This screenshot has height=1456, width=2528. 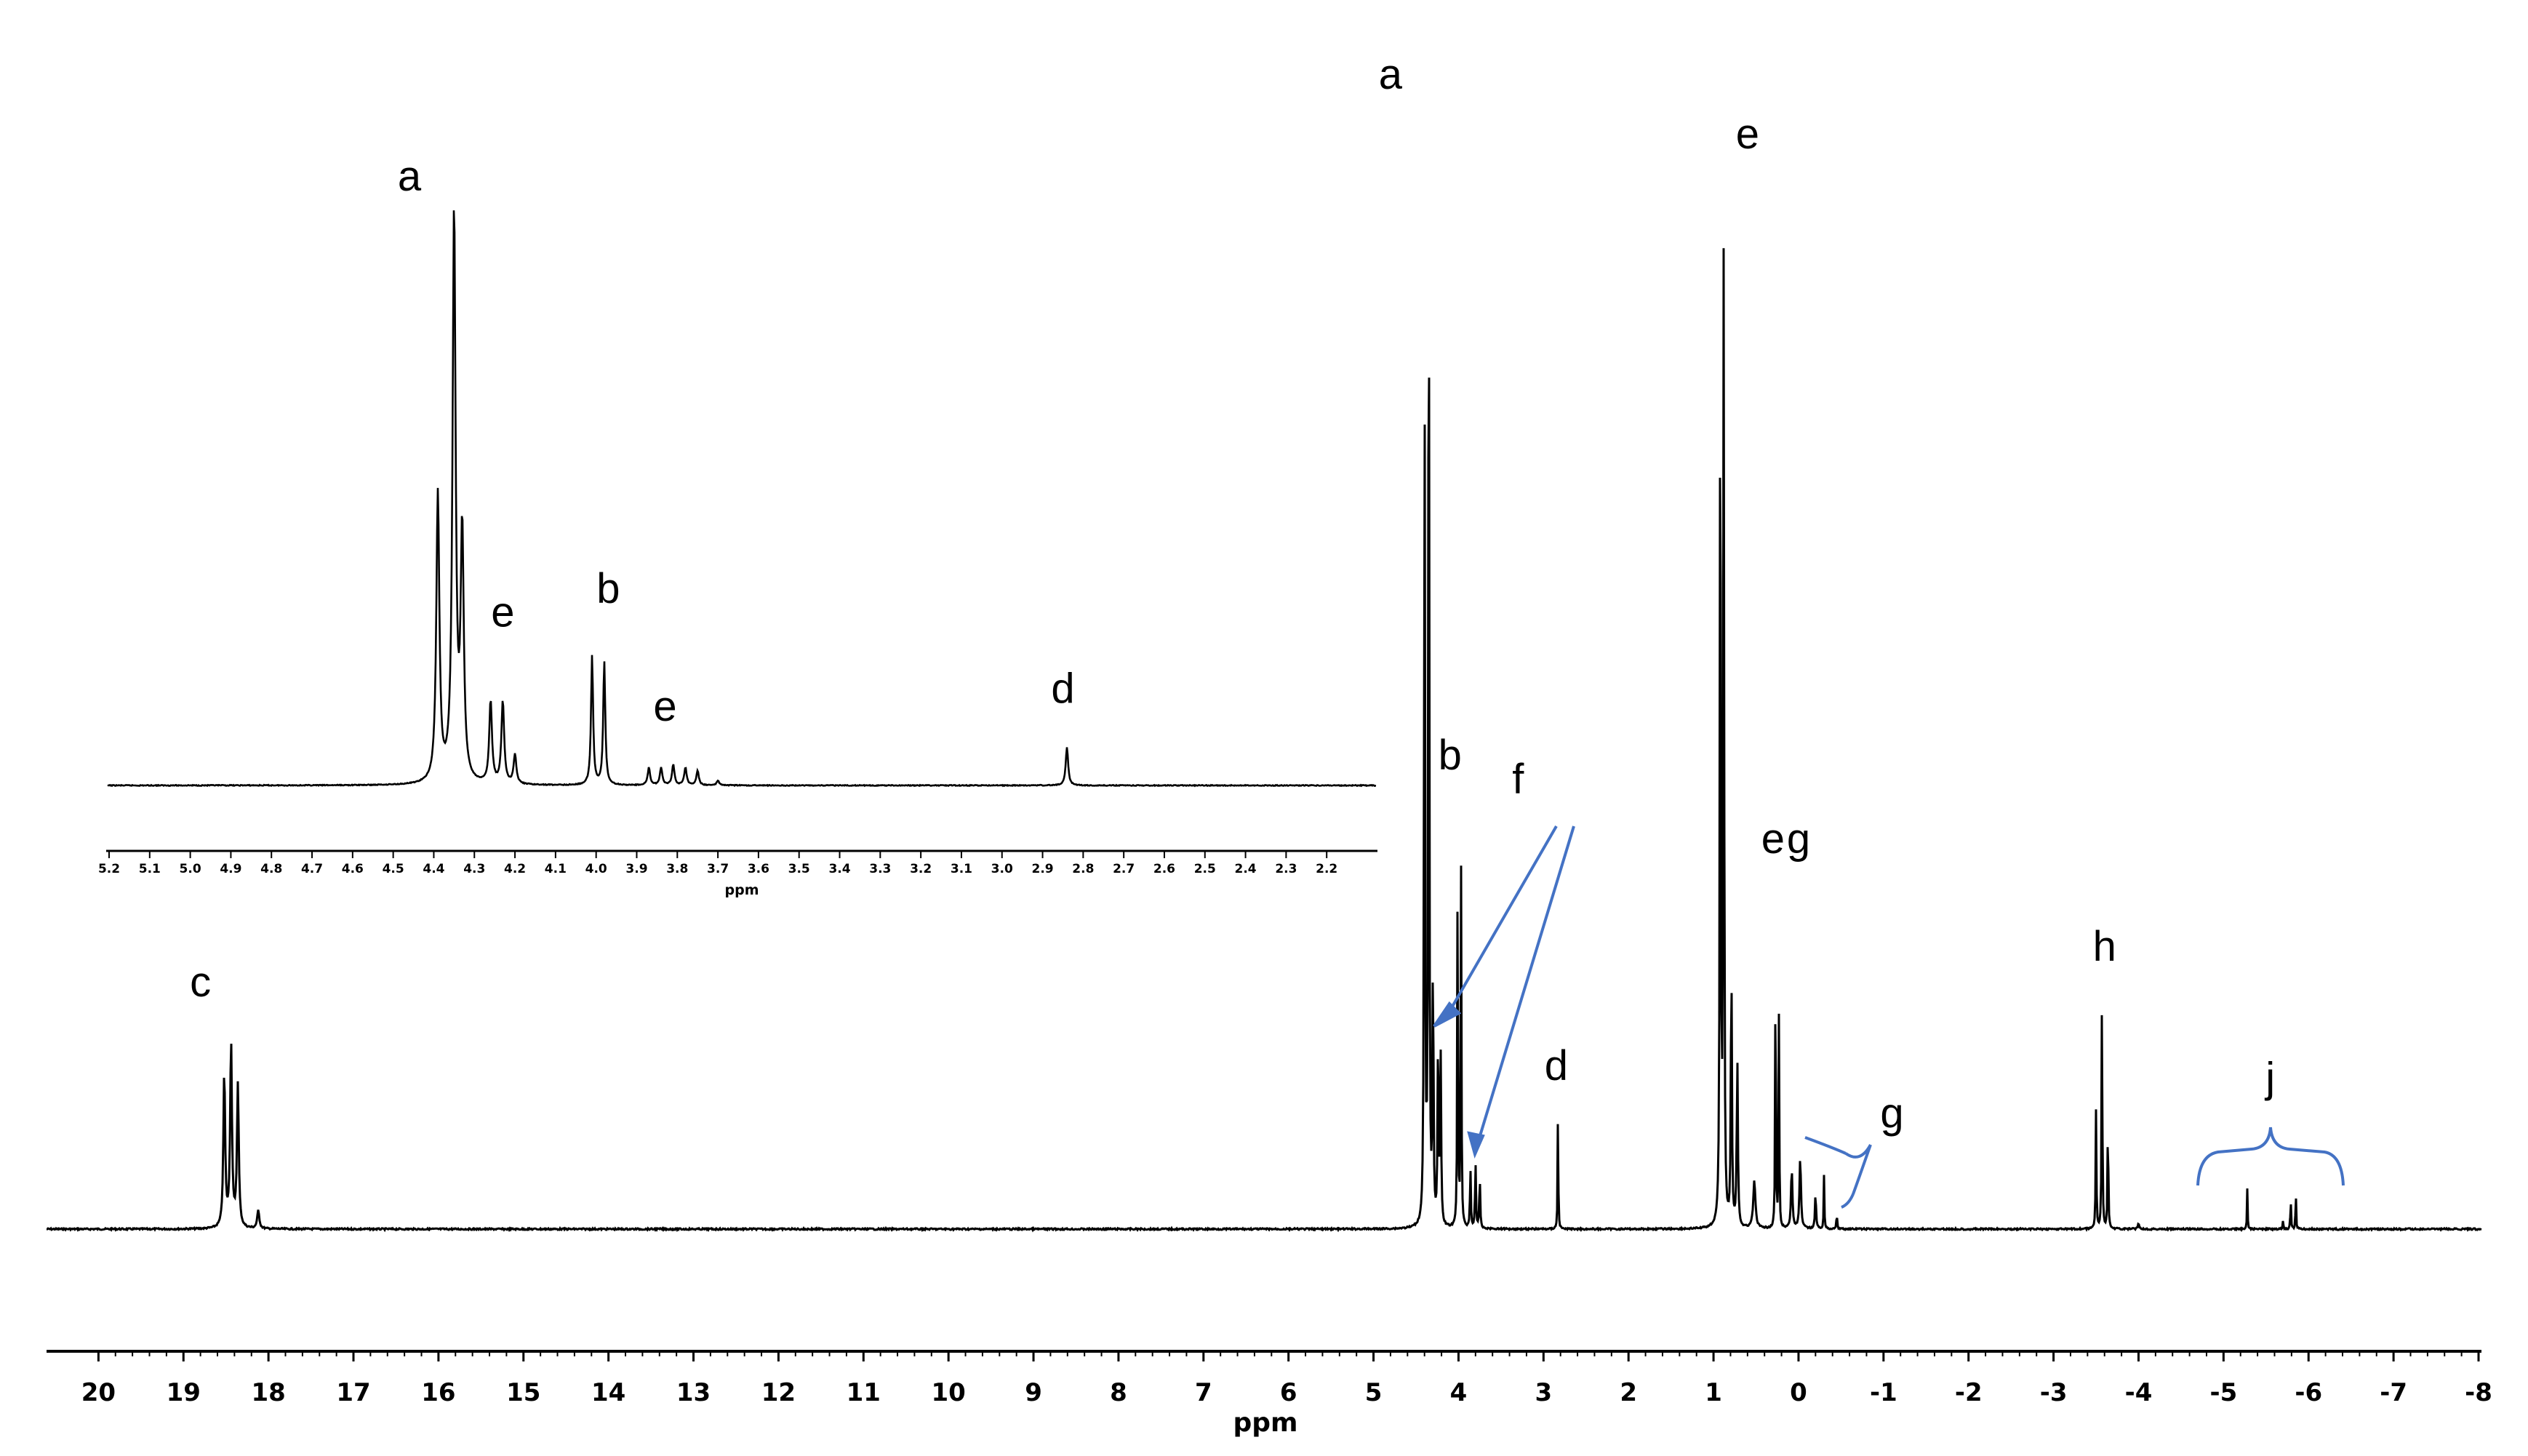 What do you see at coordinates (1288, 1392) in the screenshot?
I see `main-x-tick-label: 6` at bounding box center [1288, 1392].